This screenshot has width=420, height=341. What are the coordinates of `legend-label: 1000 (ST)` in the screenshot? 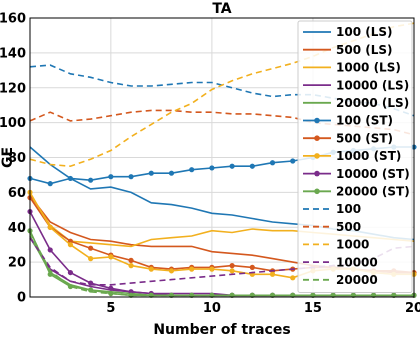 It's located at (368, 156).